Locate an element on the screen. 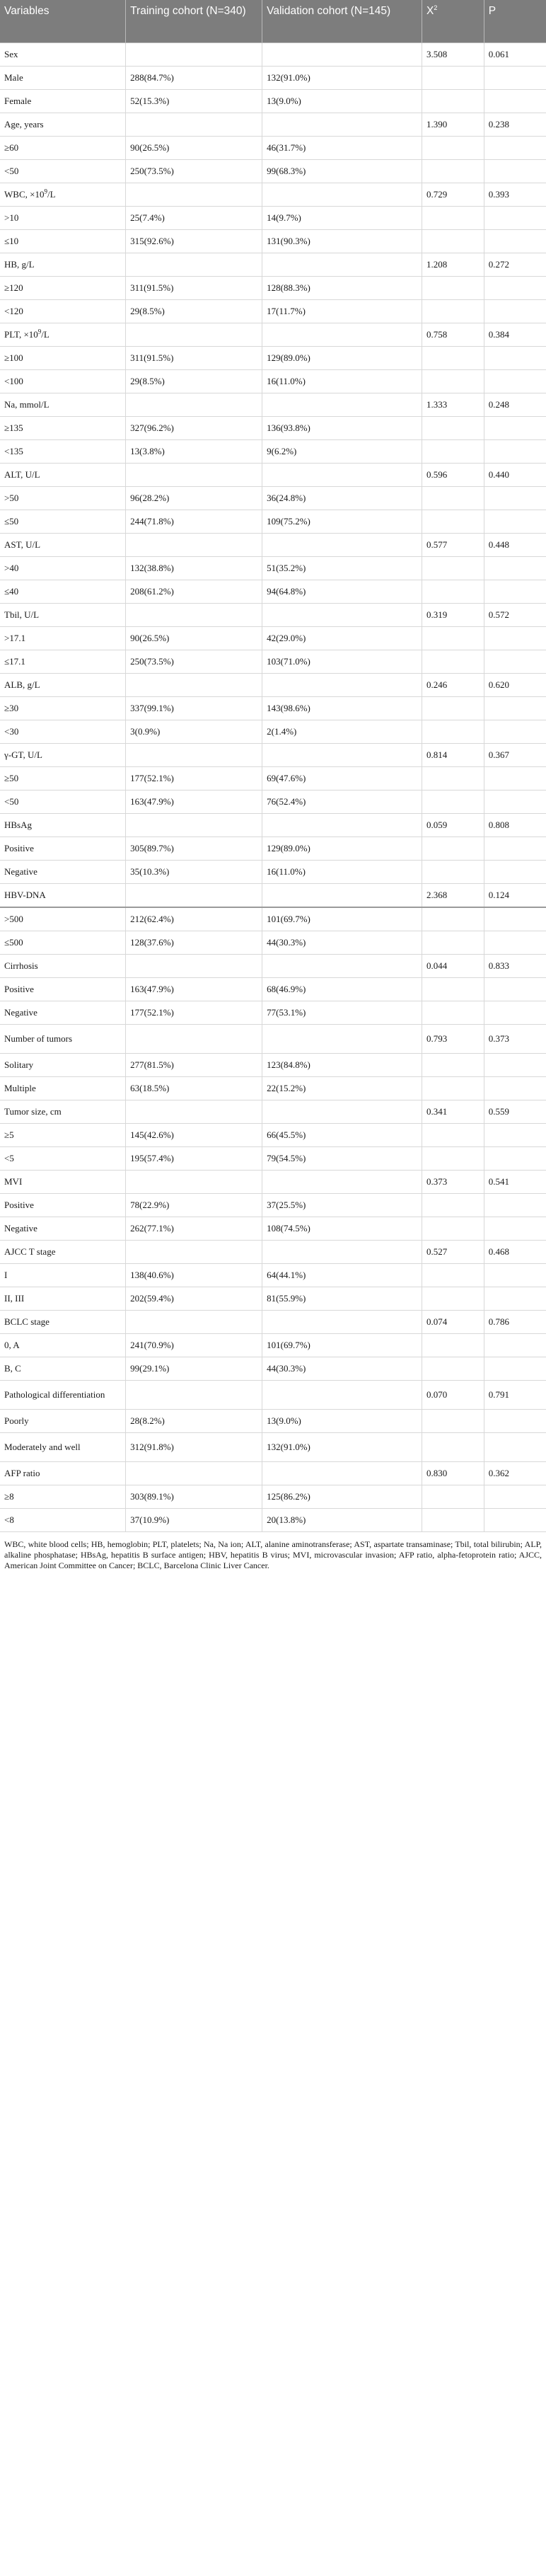  category-row: ≥5 145(42.6%) 66(45.5%) is located at coordinates (273, 1135).